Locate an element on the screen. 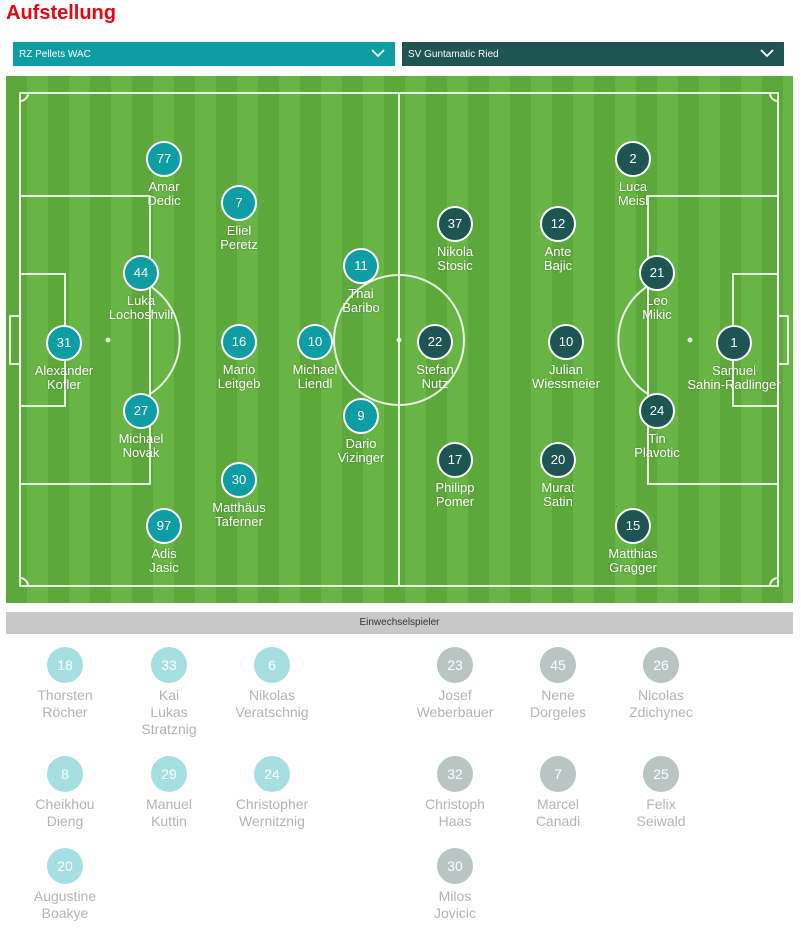 This screenshot has height=937, width=801. substitute-home: 6 Nikolas Veratschnig is located at coordinates (272, 684).